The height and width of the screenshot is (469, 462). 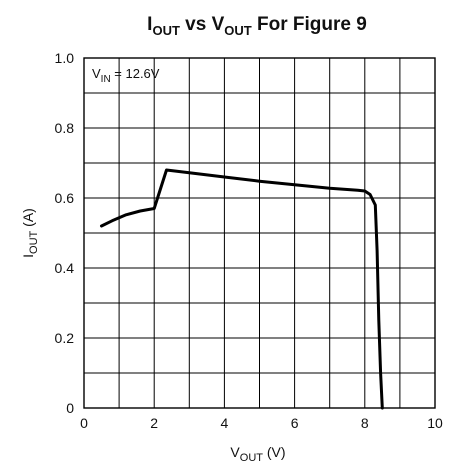 What do you see at coordinates (257, 454) in the screenshot?
I see `x-axis-label: VOUT (V)` at bounding box center [257, 454].